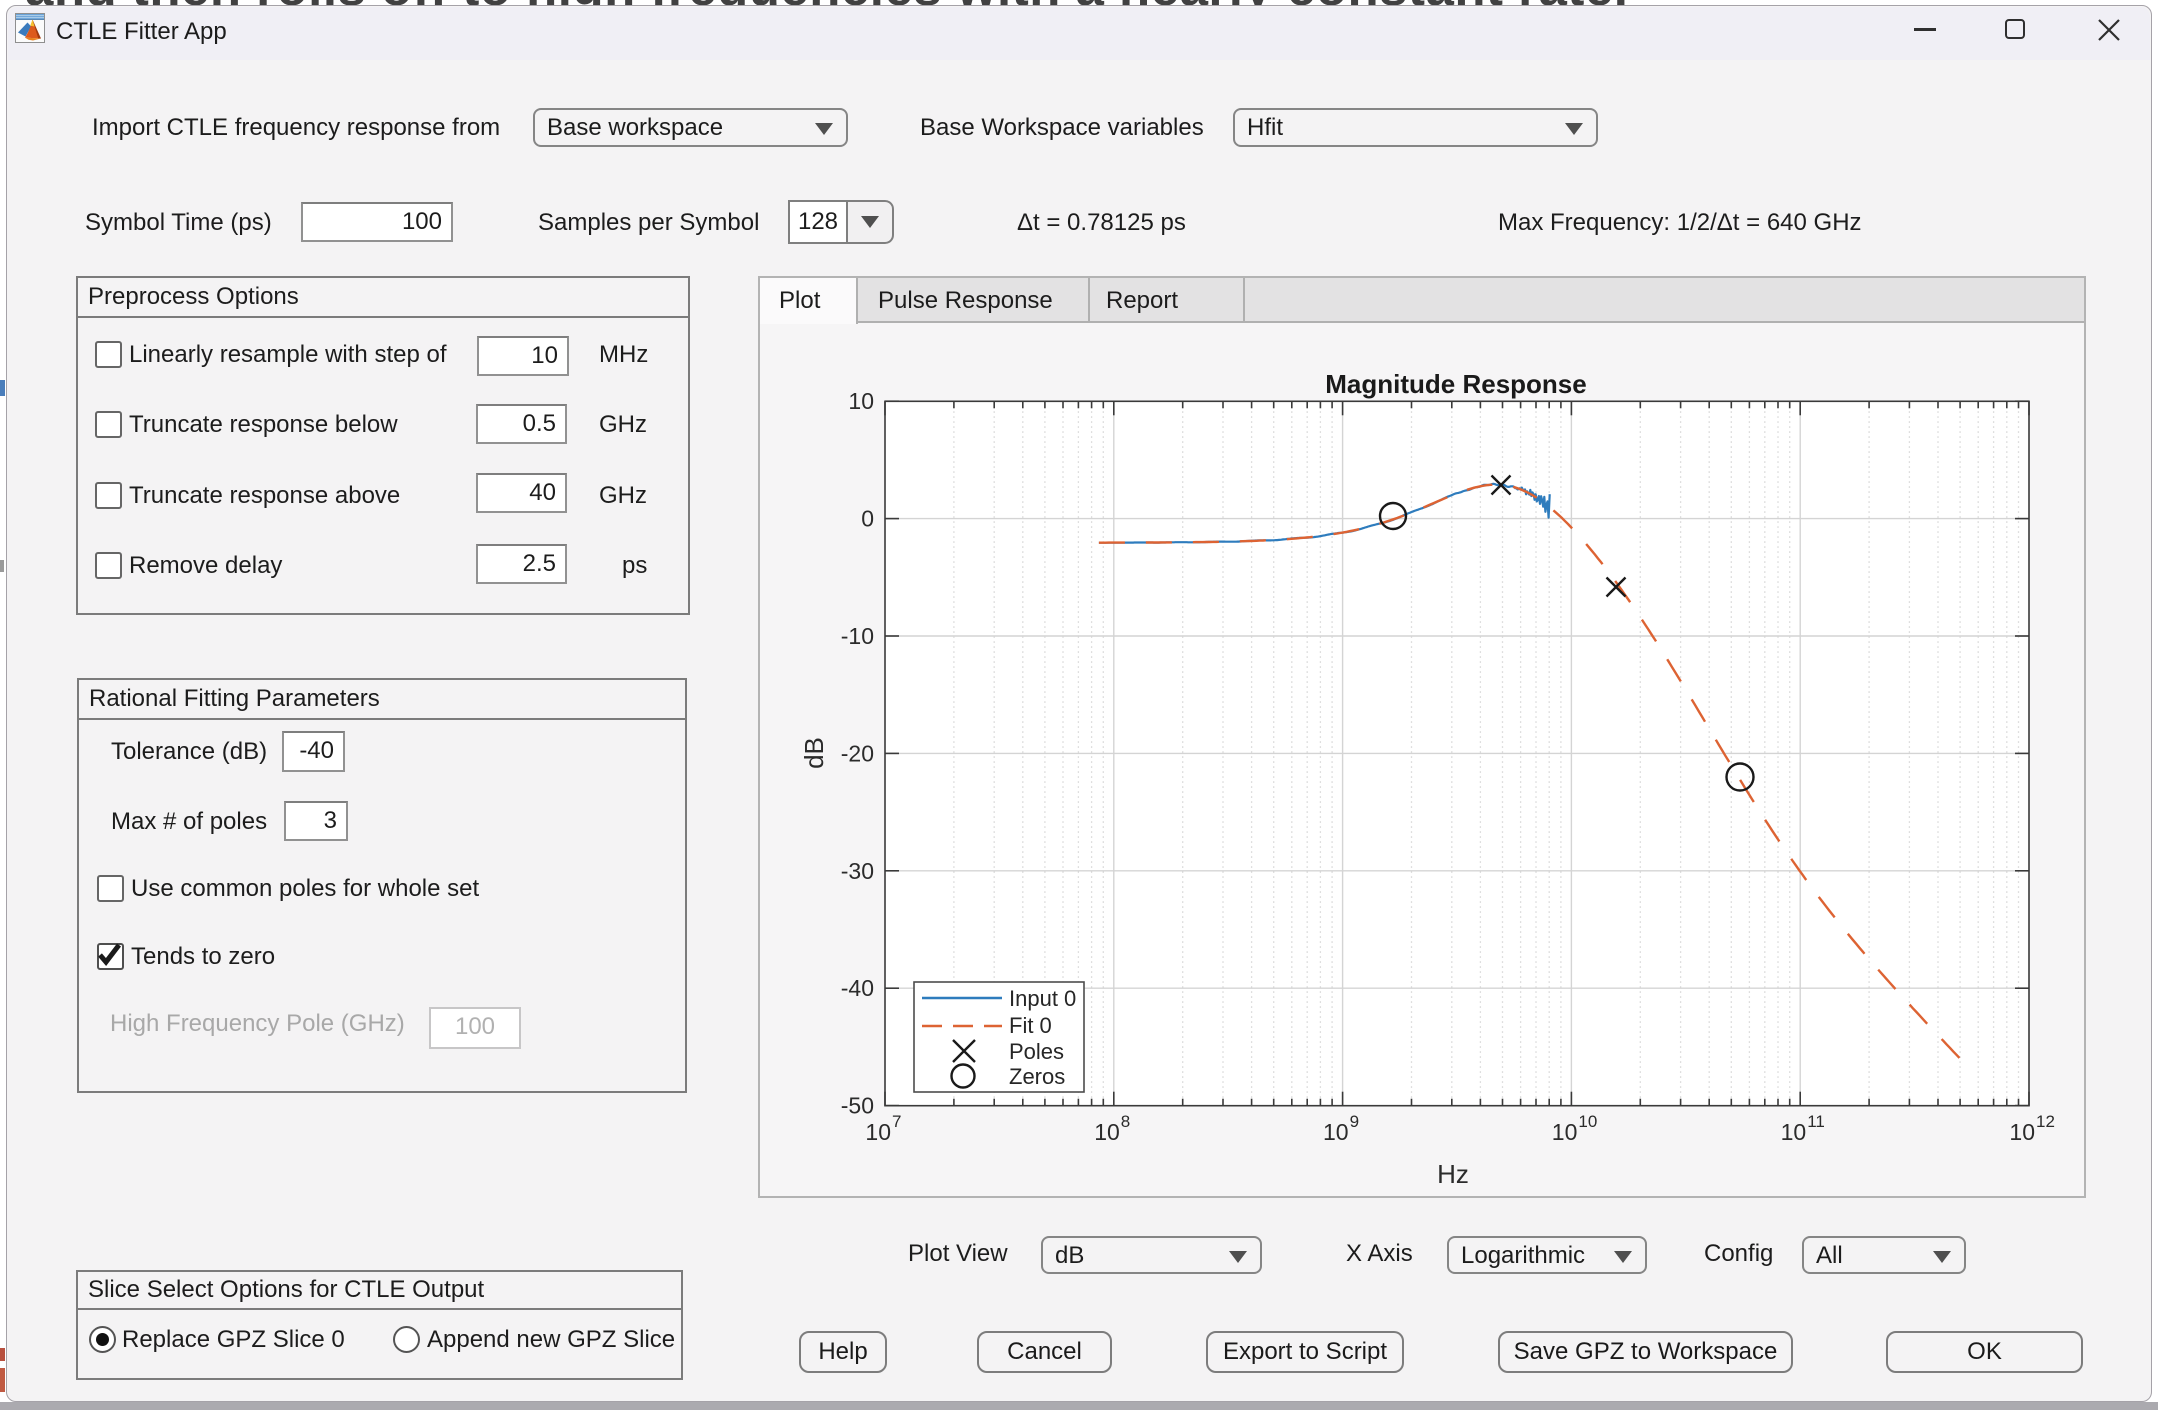 The height and width of the screenshot is (1410, 2158). I want to click on svg-text: -10, so click(857, 636).